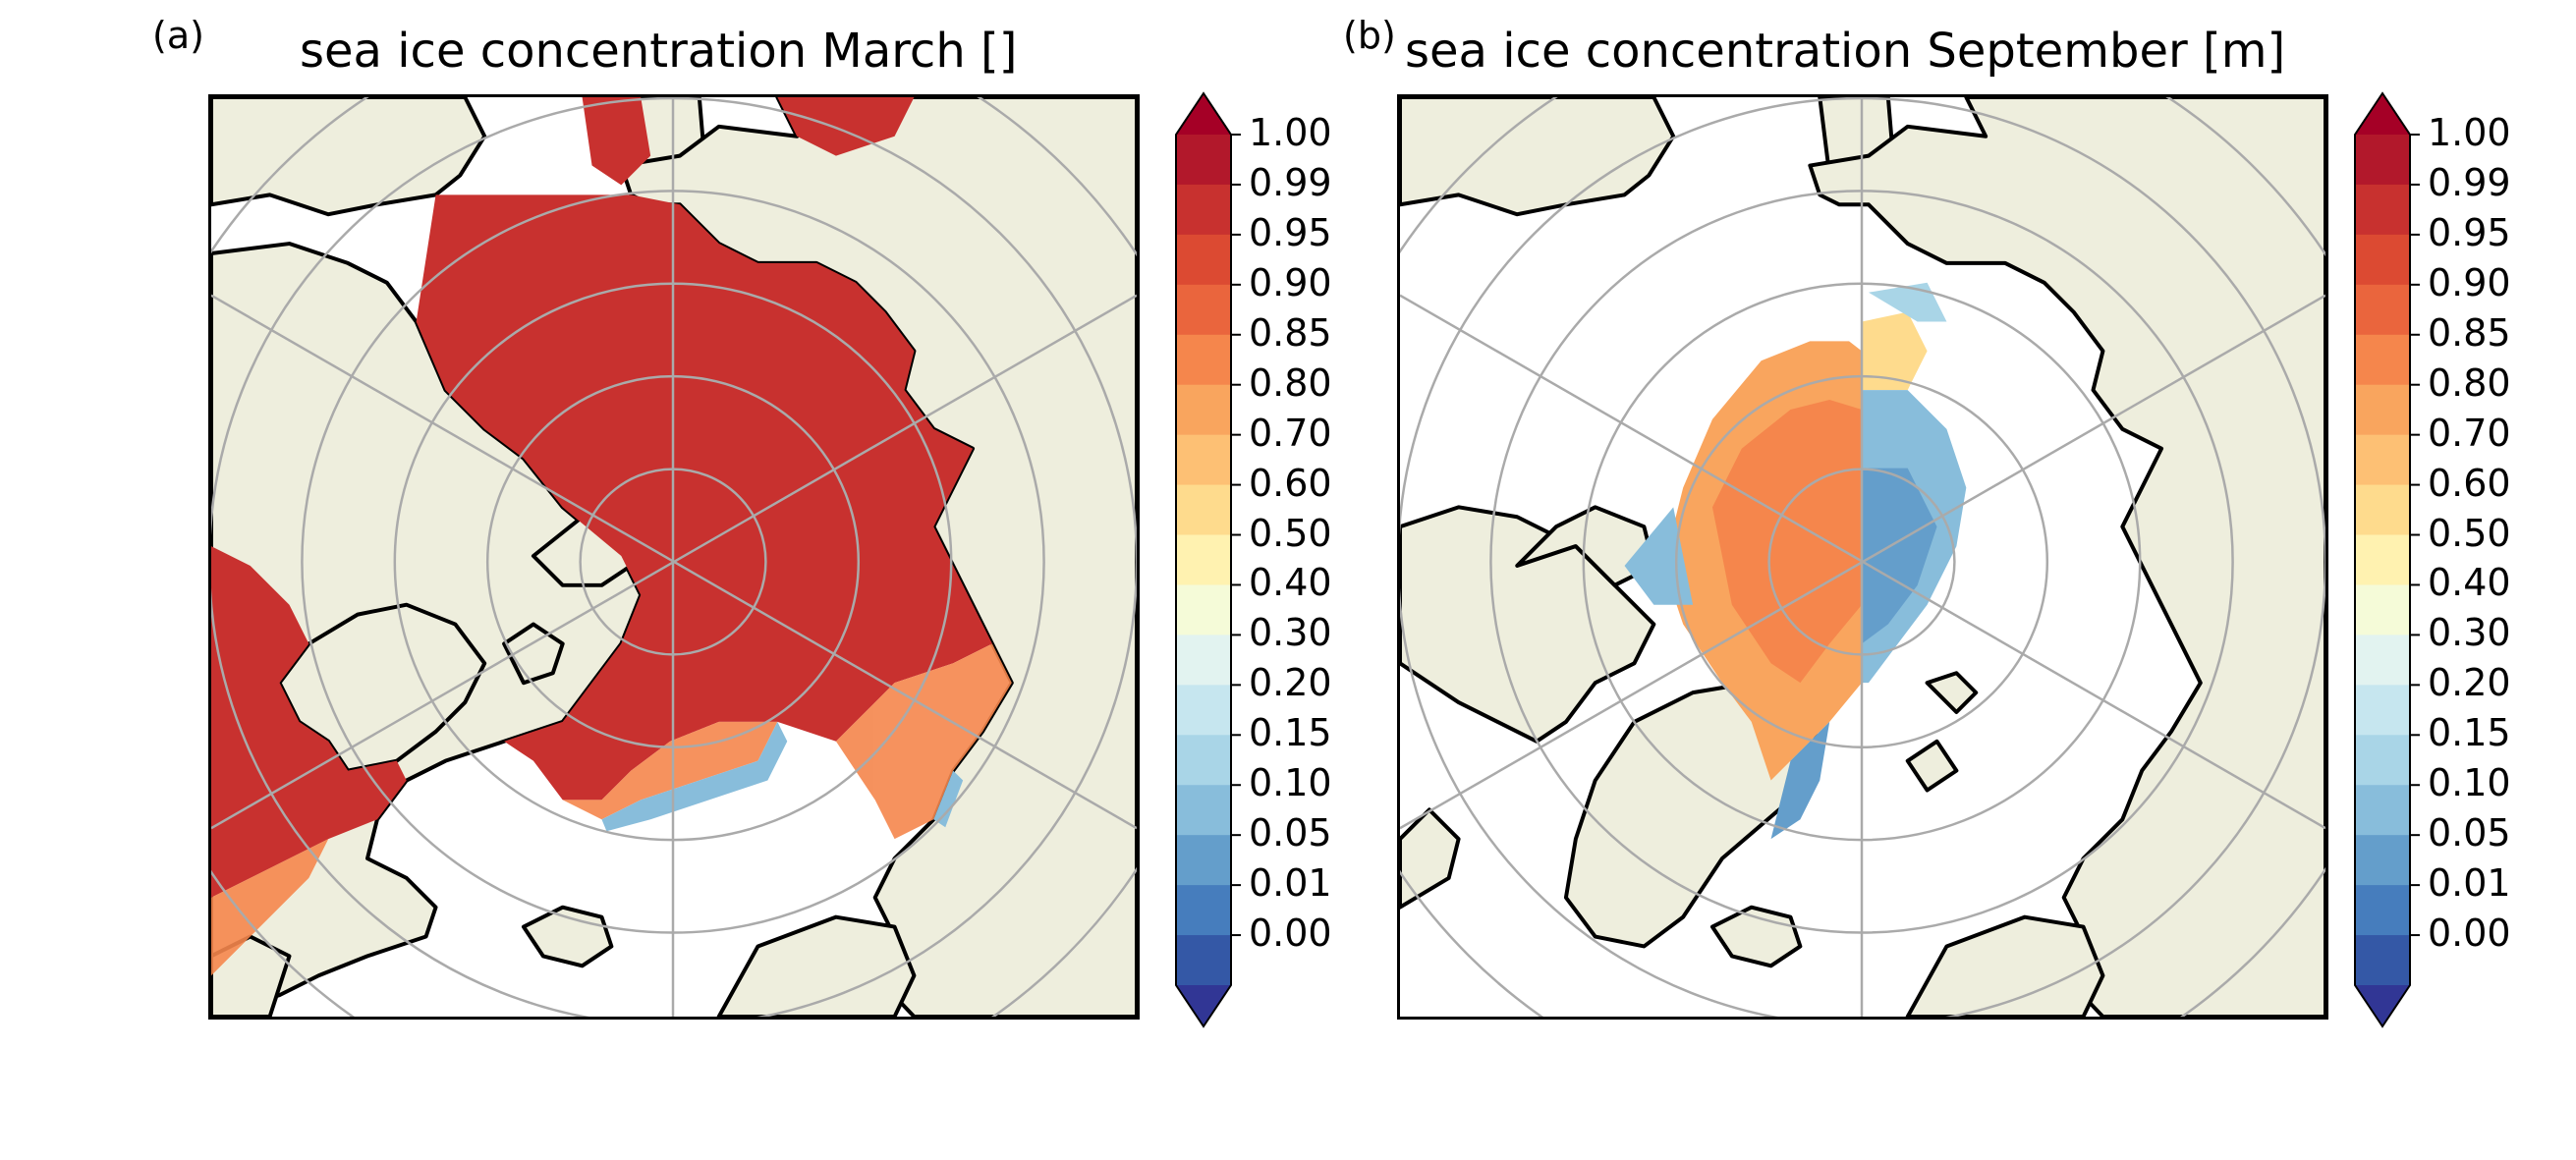  Describe the element at coordinates (178, 35) in the screenshot. I see `panel-label: (a)` at that location.